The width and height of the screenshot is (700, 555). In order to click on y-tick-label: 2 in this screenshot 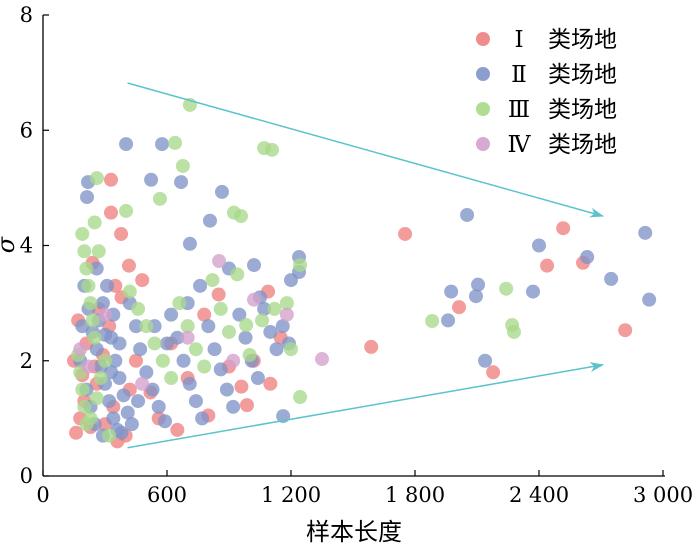, I will do `click(26, 361)`.